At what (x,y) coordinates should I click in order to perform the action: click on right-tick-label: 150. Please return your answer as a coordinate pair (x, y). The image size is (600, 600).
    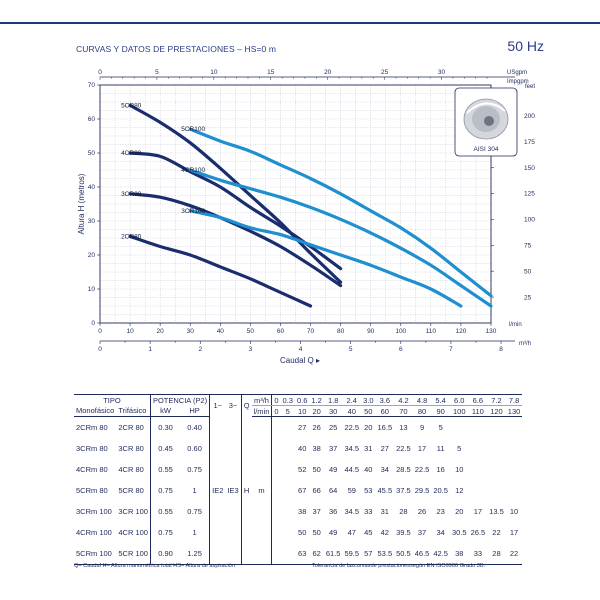
    Looking at the image, I should click on (529, 168).